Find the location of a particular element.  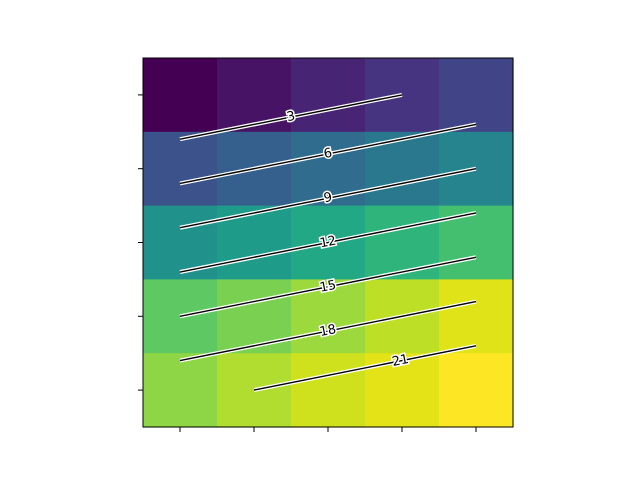

contour-label: 18 is located at coordinates (327, 331).